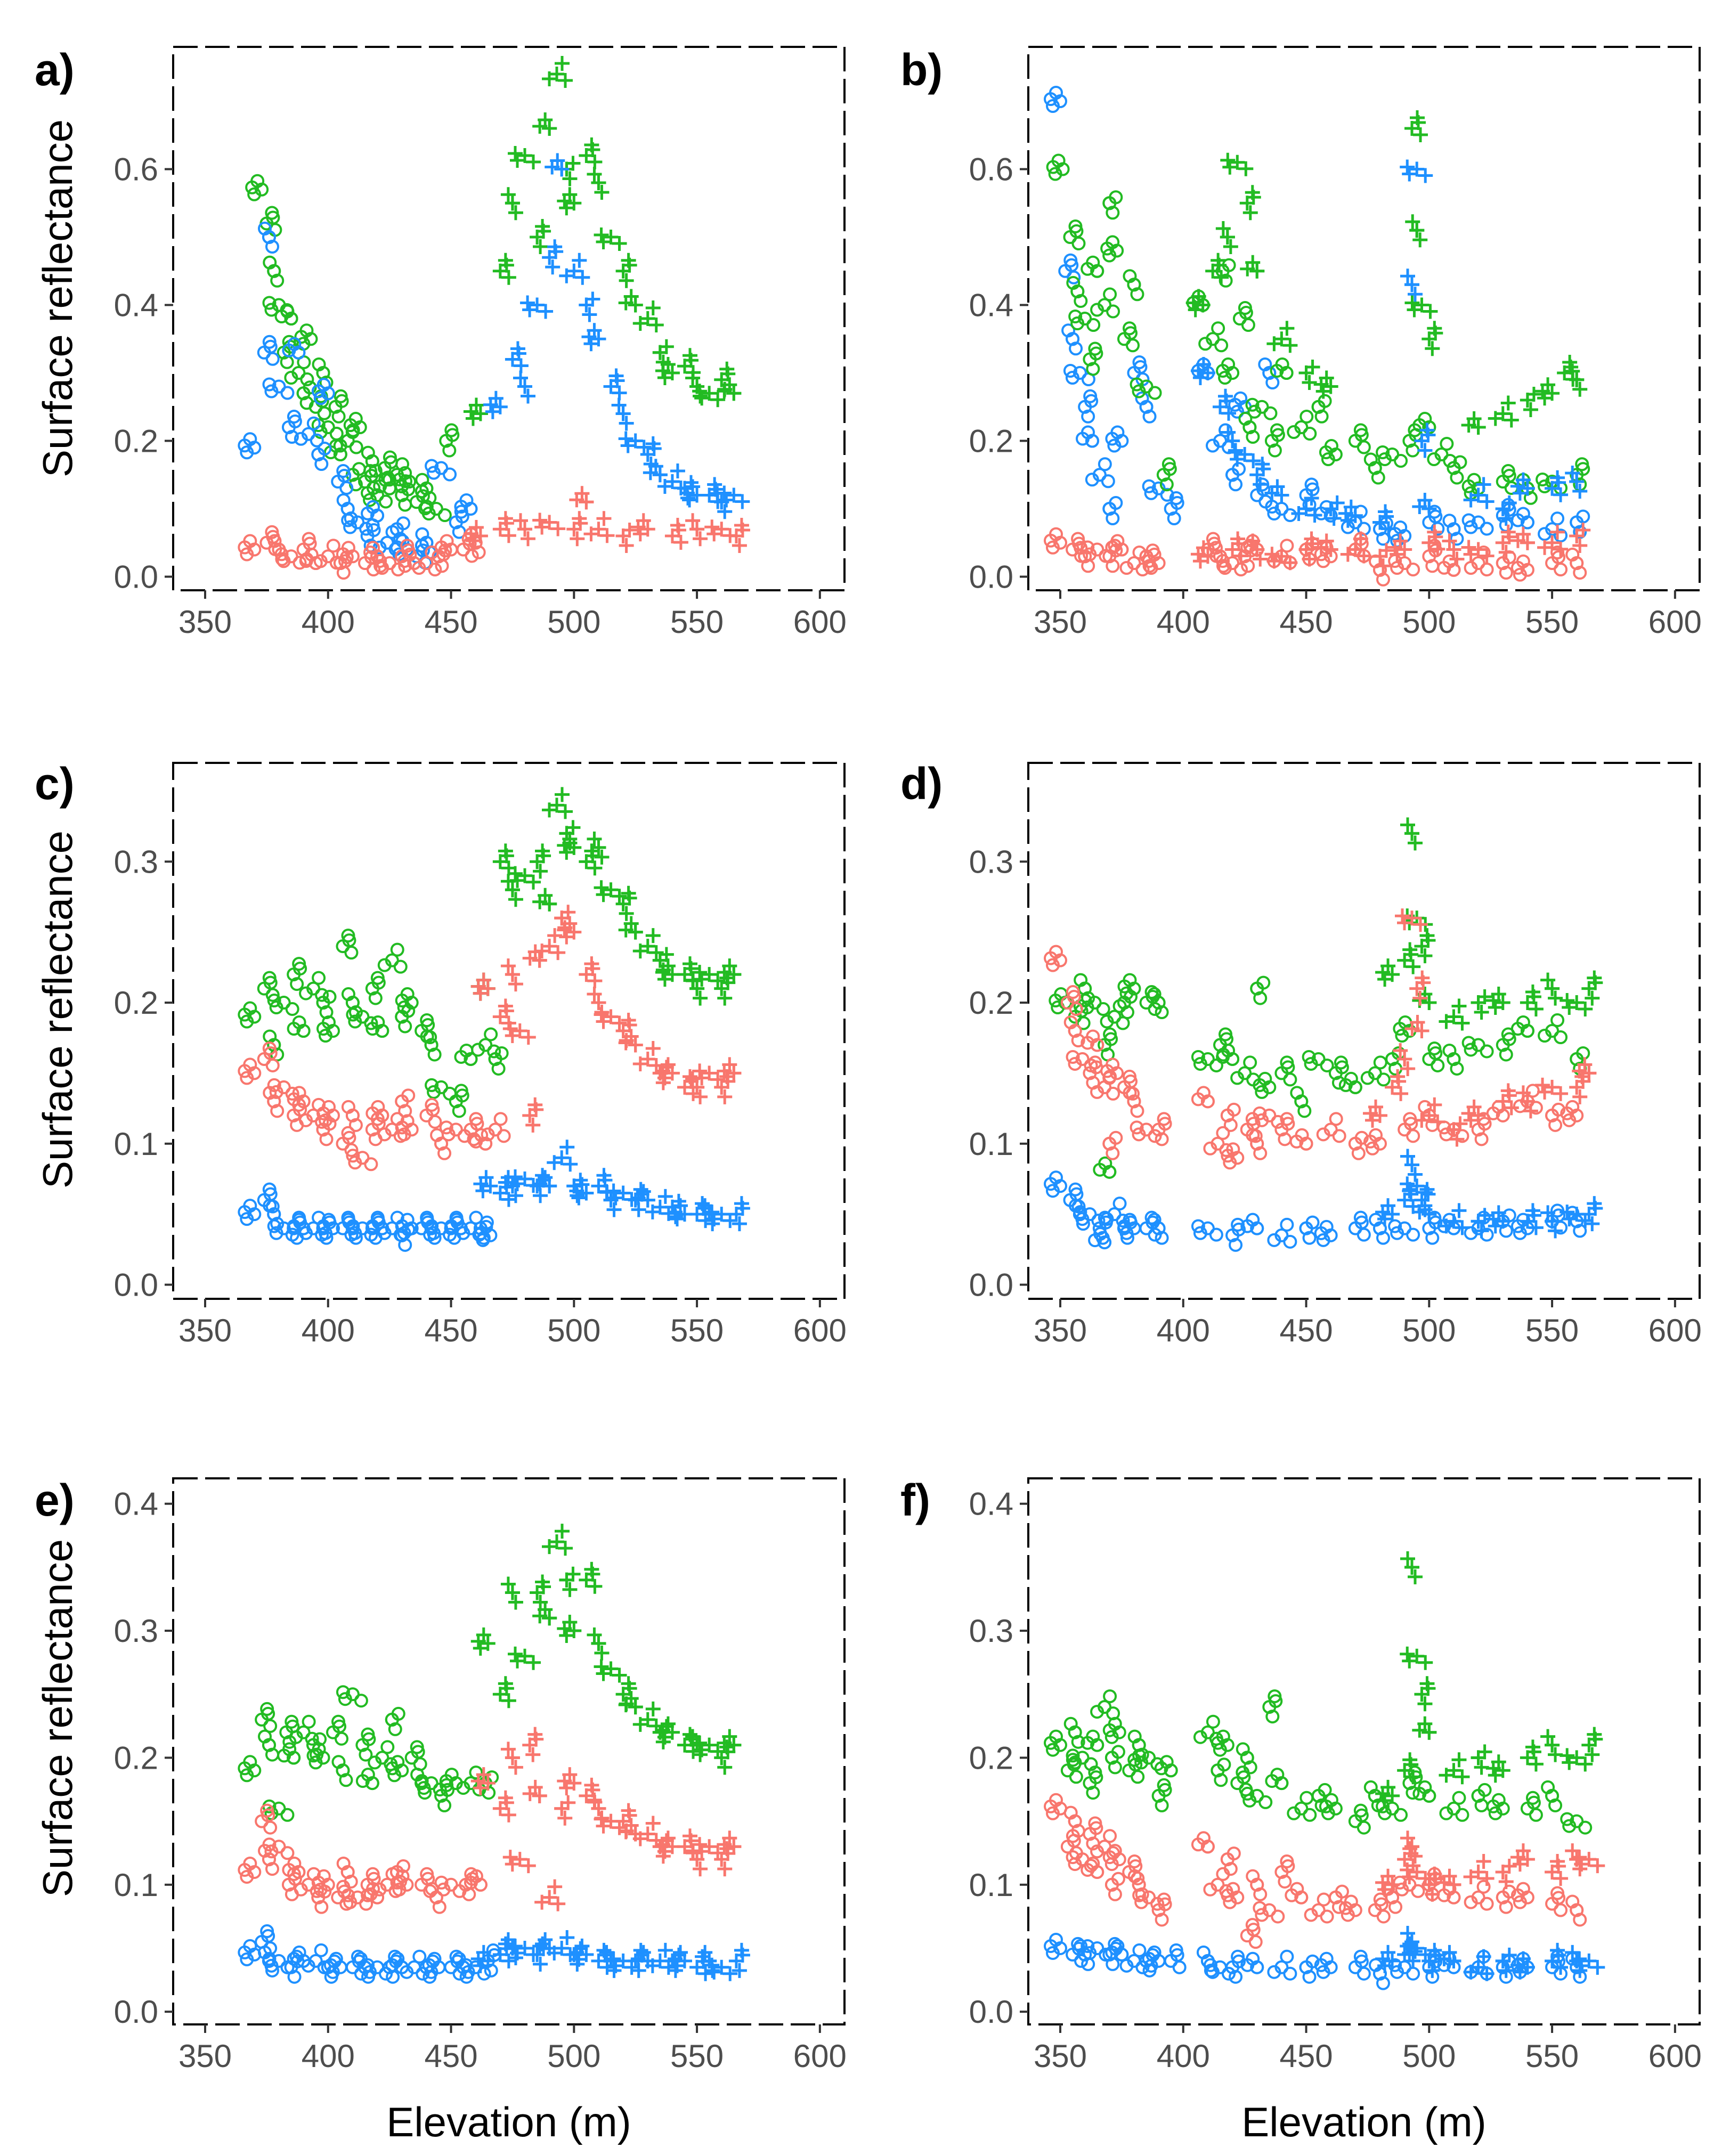  I want to click on series-blue-circle, so click(1317, 317).